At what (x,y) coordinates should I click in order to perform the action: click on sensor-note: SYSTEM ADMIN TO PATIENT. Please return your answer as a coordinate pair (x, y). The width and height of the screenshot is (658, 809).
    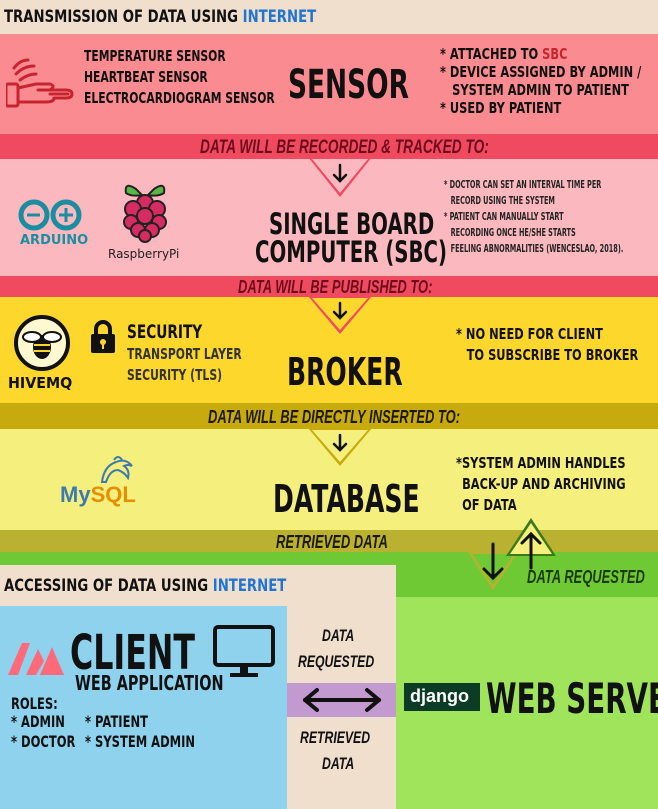
    Looking at the image, I should click on (540, 90).